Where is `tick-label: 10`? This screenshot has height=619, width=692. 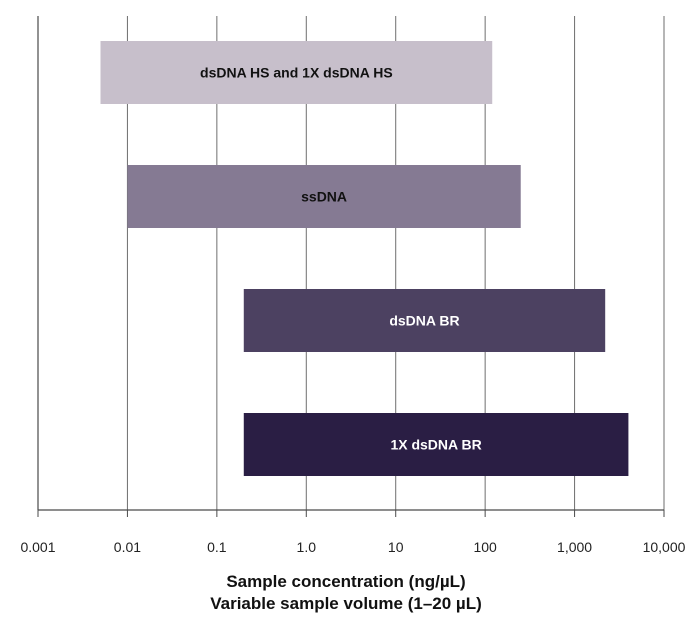
tick-label: 10 is located at coordinates (396, 547).